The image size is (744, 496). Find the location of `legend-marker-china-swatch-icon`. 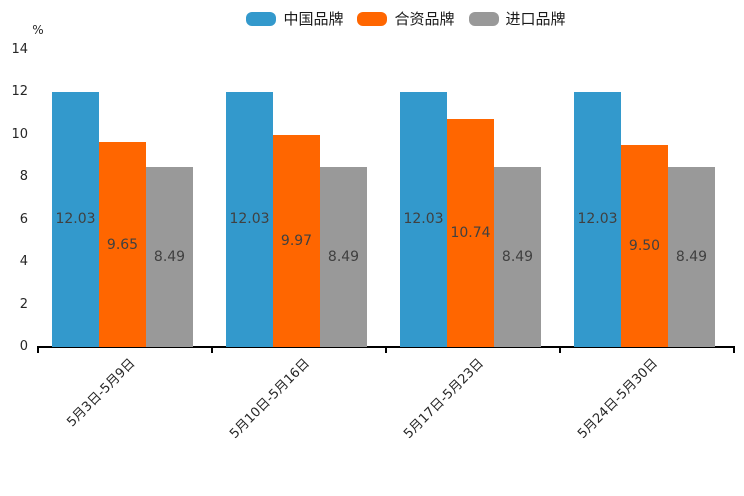

legend-marker-china-swatch-icon is located at coordinates (261, 19).